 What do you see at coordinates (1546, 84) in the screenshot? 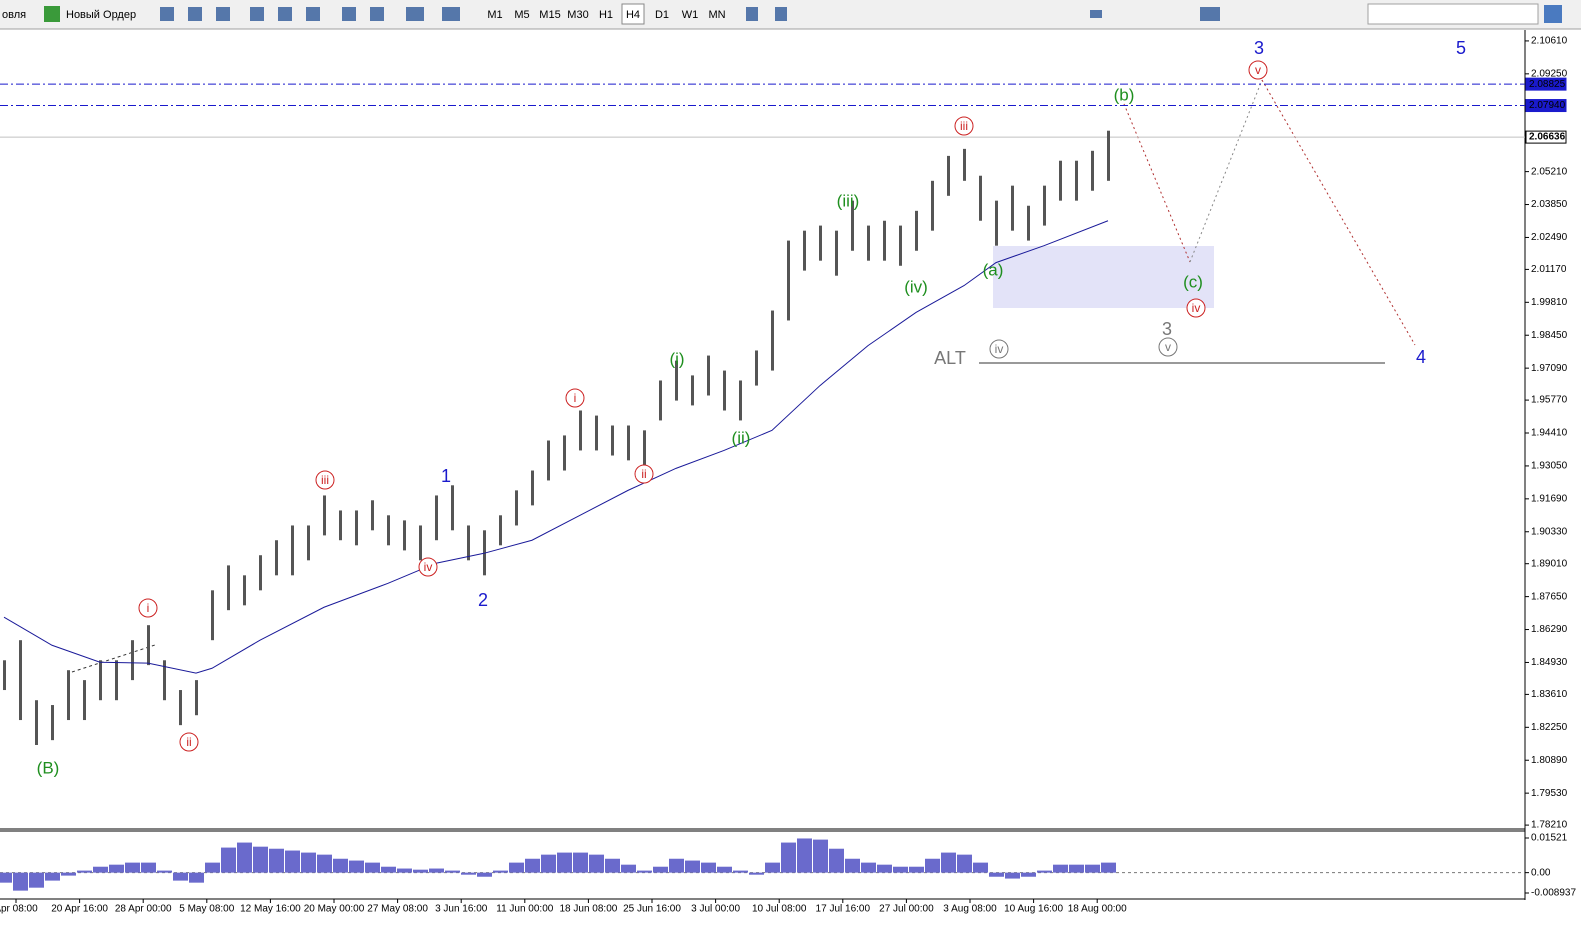
I see `level-tag` at bounding box center [1546, 84].